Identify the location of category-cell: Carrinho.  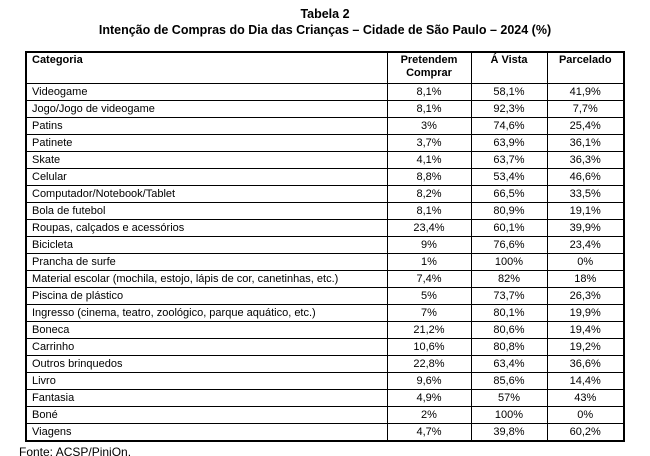
(206, 347).